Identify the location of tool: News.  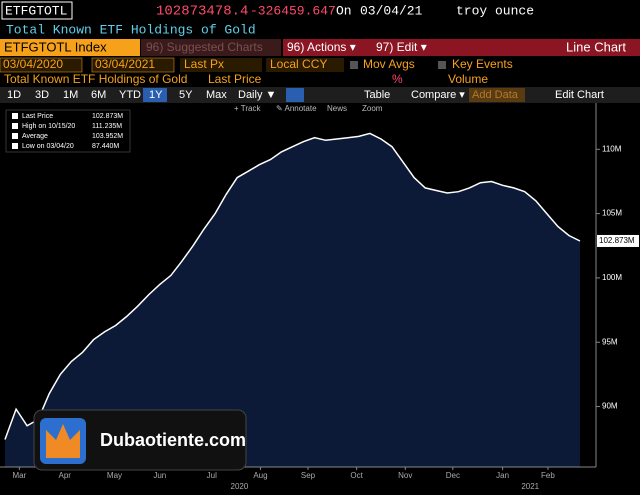
(337, 108).